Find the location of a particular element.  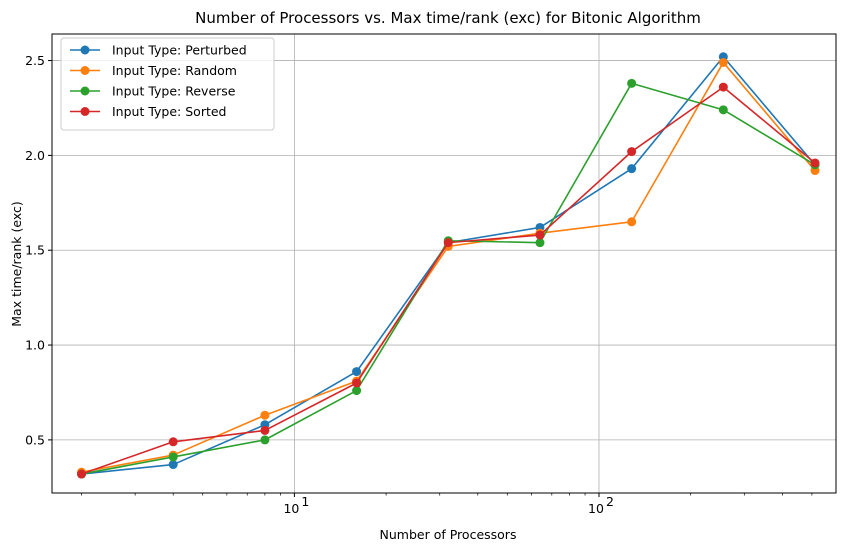

legend-item: Input Type: Sorted is located at coordinates (148, 111).